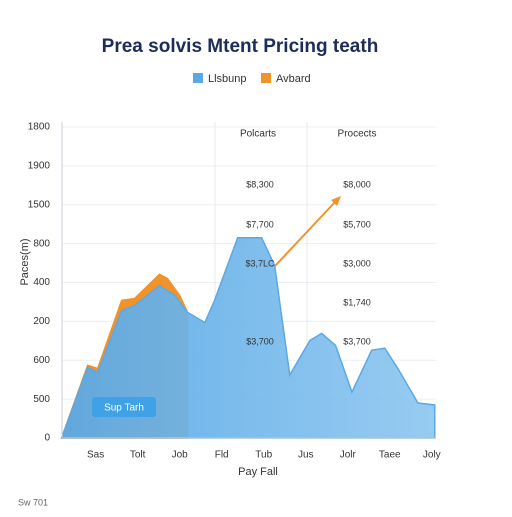 The image size is (512, 517). What do you see at coordinates (41, 243) in the screenshot?
I see `y-tick-label: 800` at bounding box center [41, 243].